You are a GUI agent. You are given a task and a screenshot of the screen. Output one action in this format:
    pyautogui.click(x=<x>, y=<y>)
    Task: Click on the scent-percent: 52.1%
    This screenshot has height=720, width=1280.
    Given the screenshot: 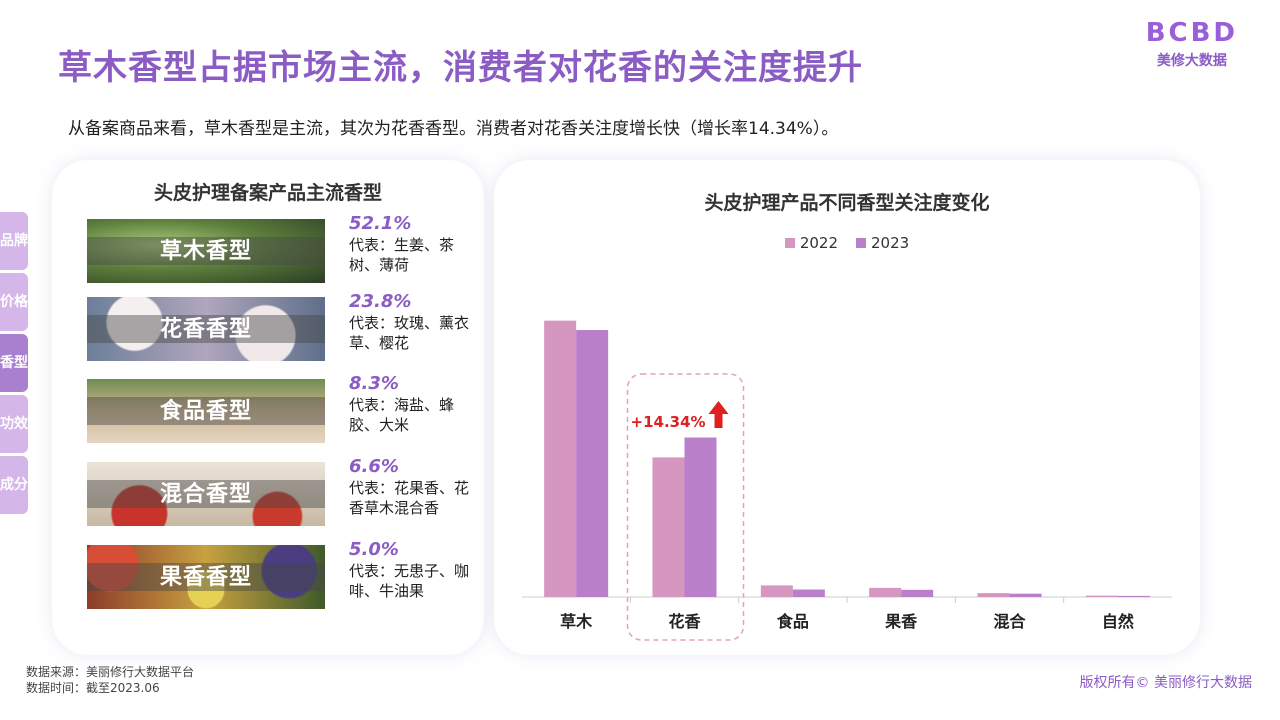 What is the action you would take?
    pyautogui.click(x=380, y=223)
    